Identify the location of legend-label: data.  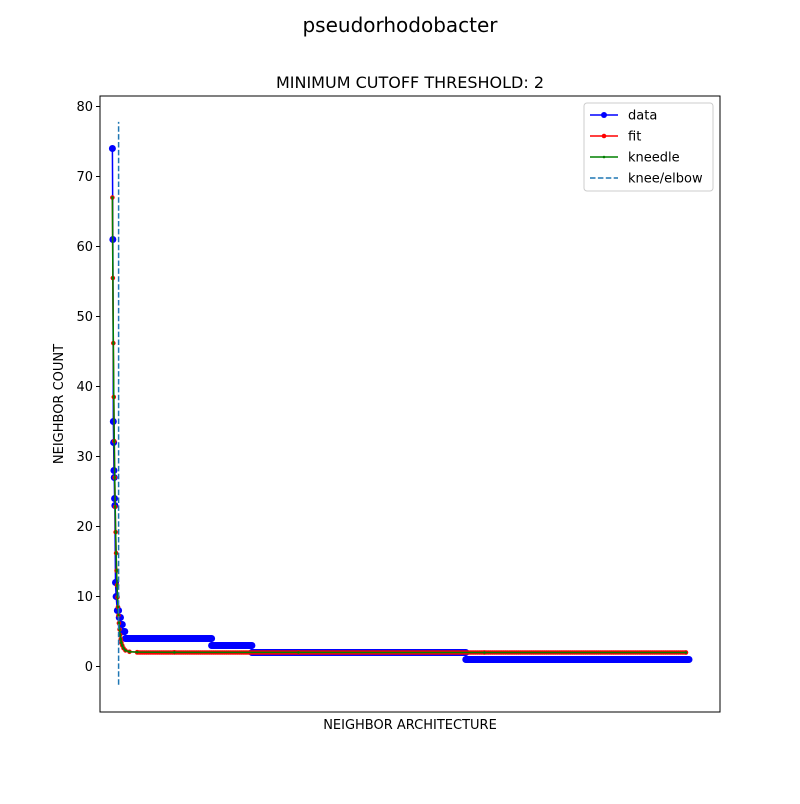
(642, 116).